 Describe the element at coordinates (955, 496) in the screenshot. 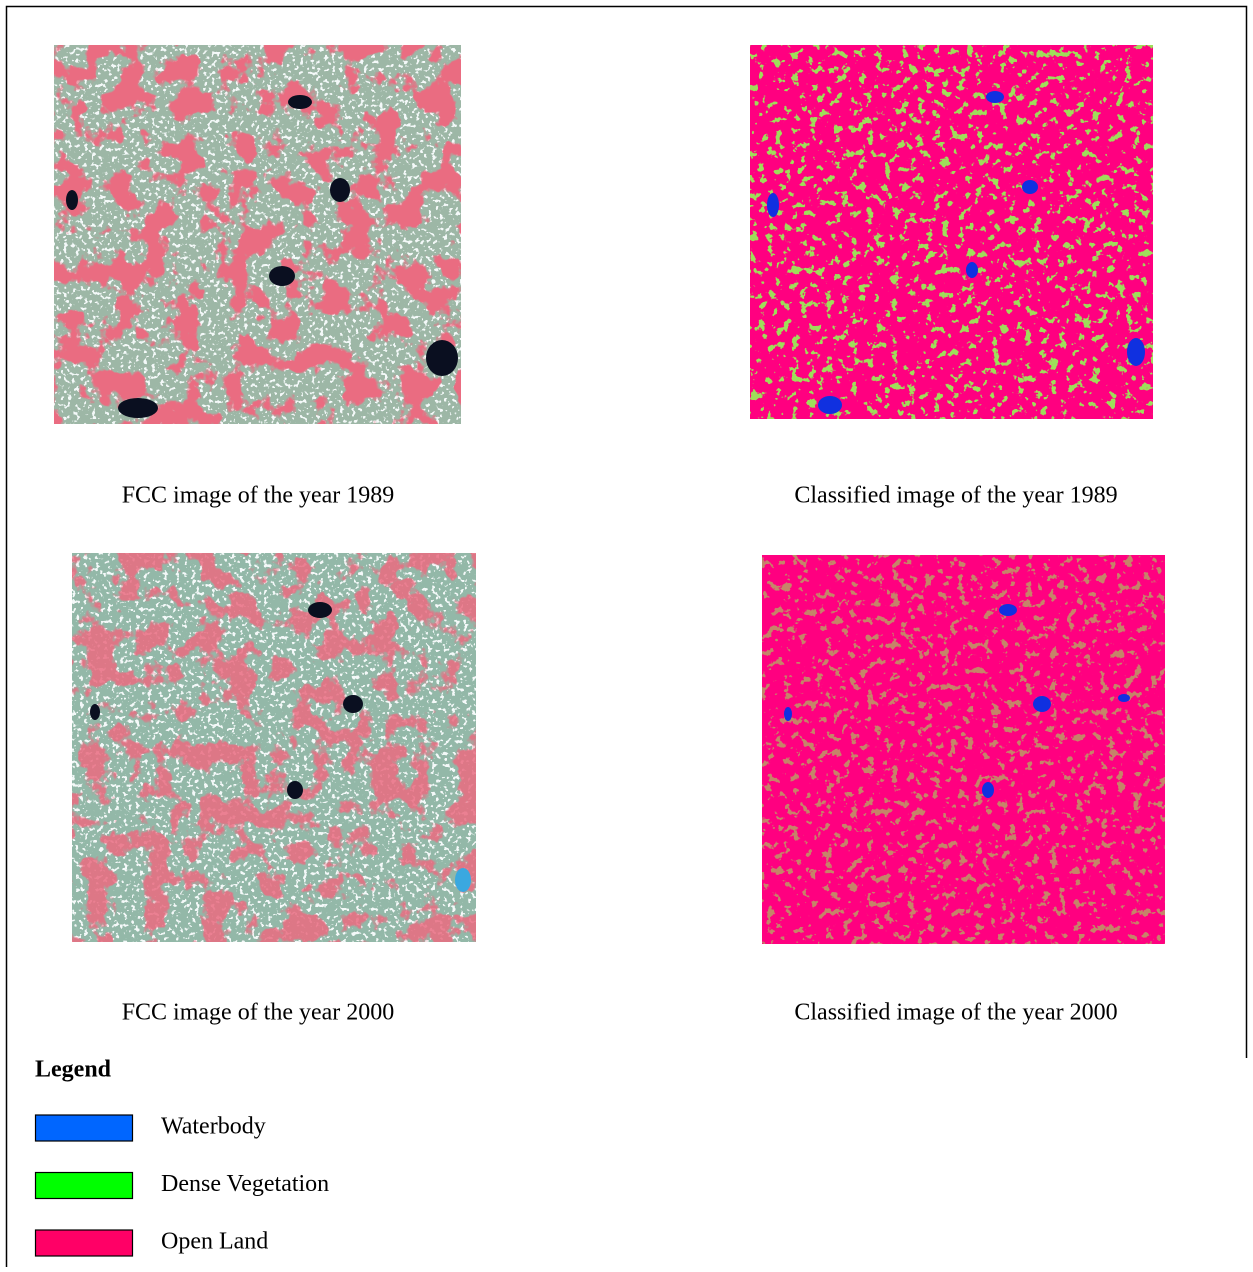

I see `caption: Classified image of the year 1989` at that location.